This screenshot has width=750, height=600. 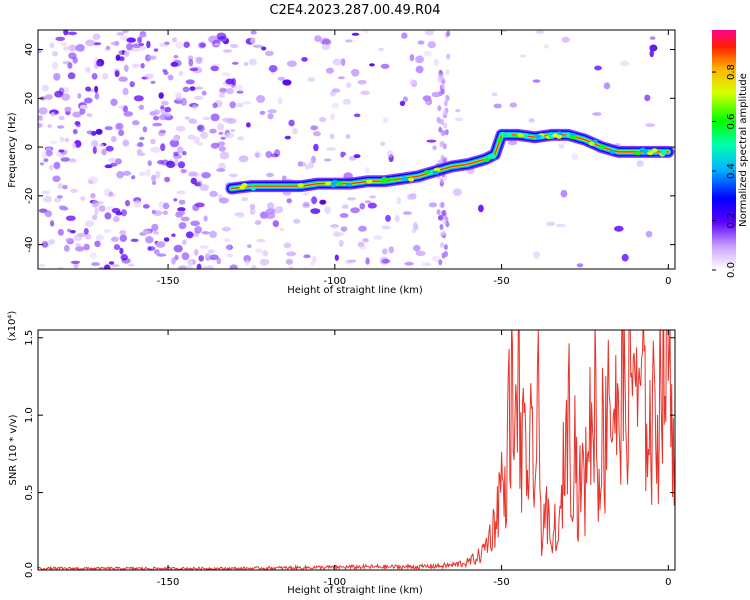 I want to click on colorbar-tick-label: 0.4, so click(x=731, y=171).